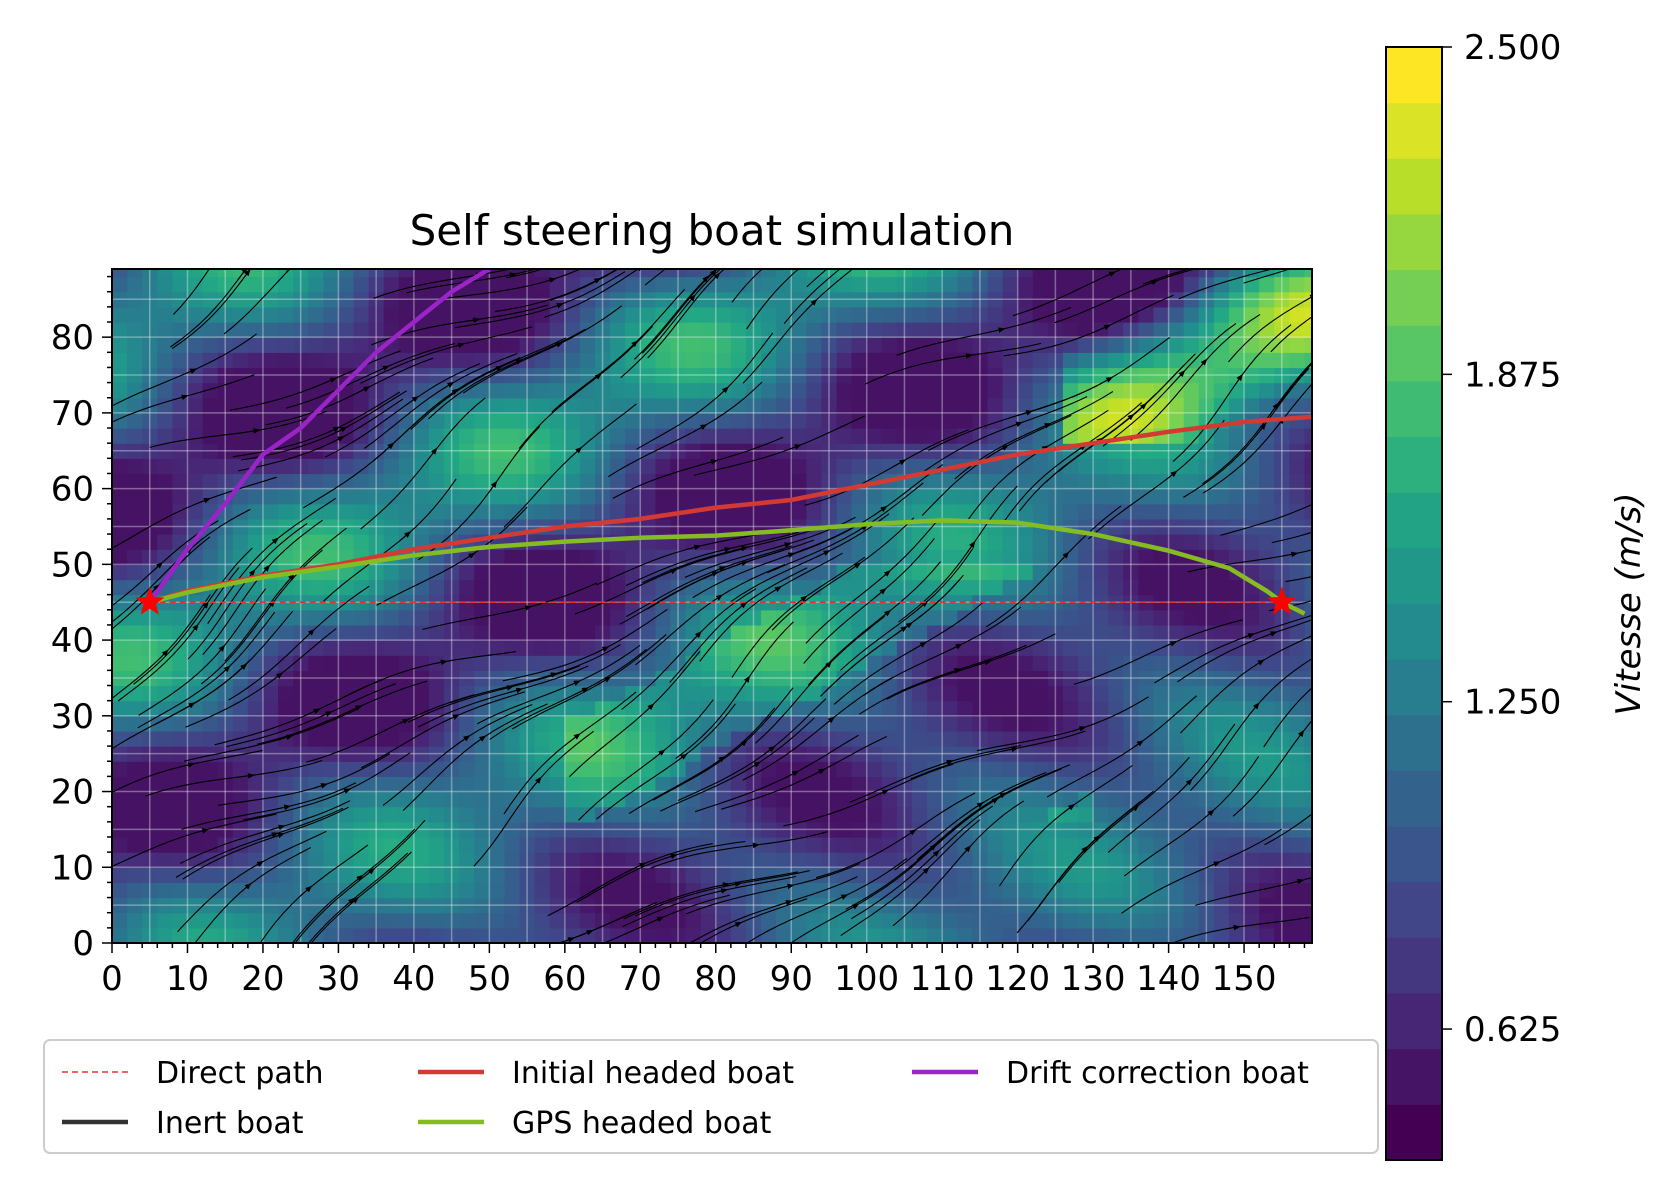 The width and height of the screenshot is (1669, 1185). Describe the element at coordinates (83, 944) in the screenshot. I see `y-tick-label: 0` at that location.